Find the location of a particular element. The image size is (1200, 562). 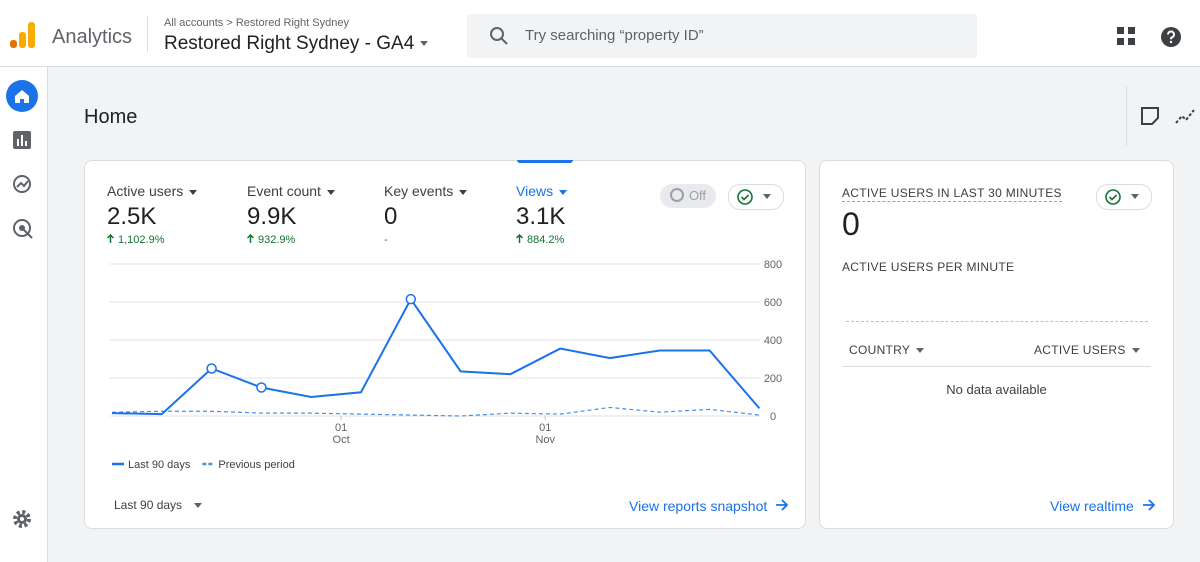

crumb: Restored Right Sydney is located at coordinates (292, 23).